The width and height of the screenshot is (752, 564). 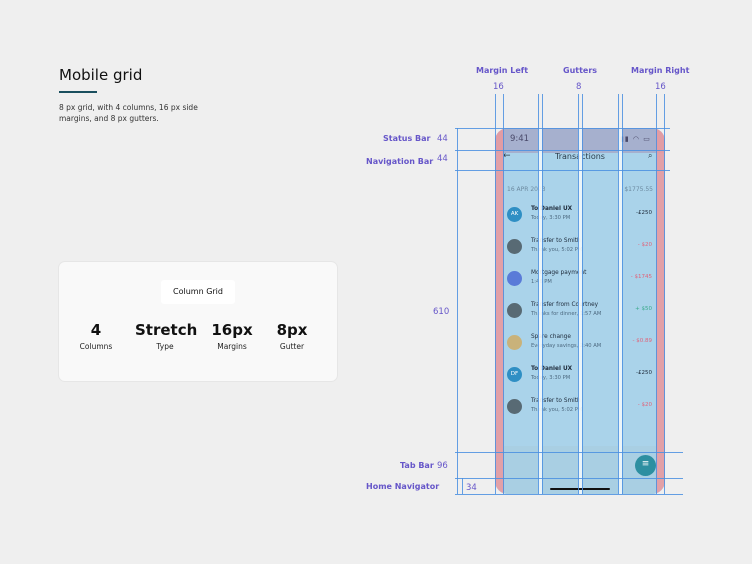 What do you see at coordinates (499, 311) in the screenshot?
I see `margin-left-column` at bounding box center [499, 311].